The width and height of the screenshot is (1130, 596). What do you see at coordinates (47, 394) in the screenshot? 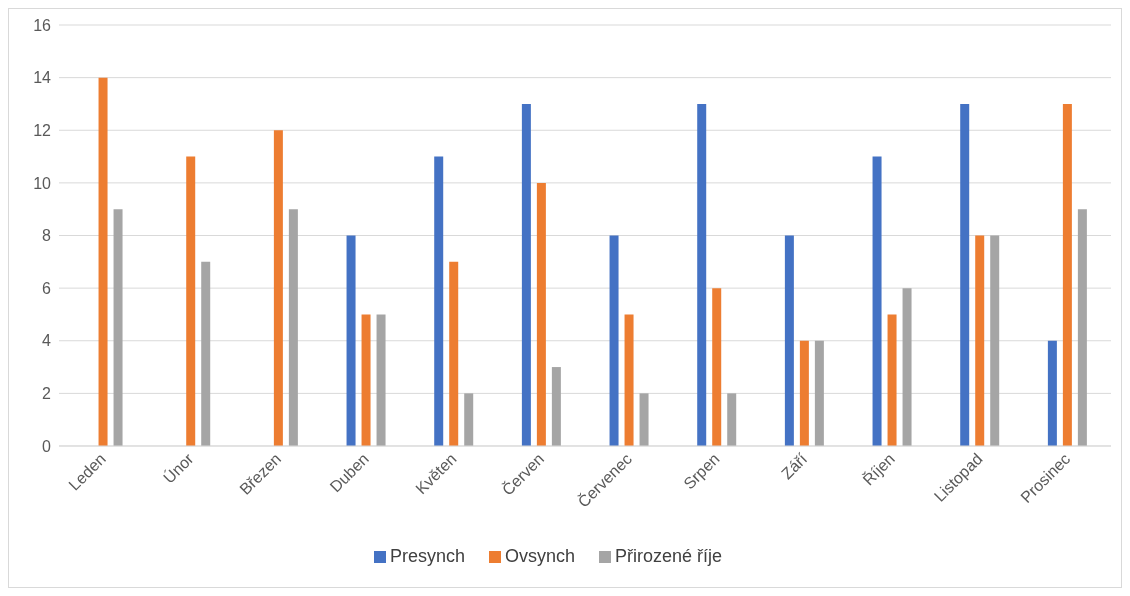
I see `y-tick-label: 2` at bounding box center [47, 394].